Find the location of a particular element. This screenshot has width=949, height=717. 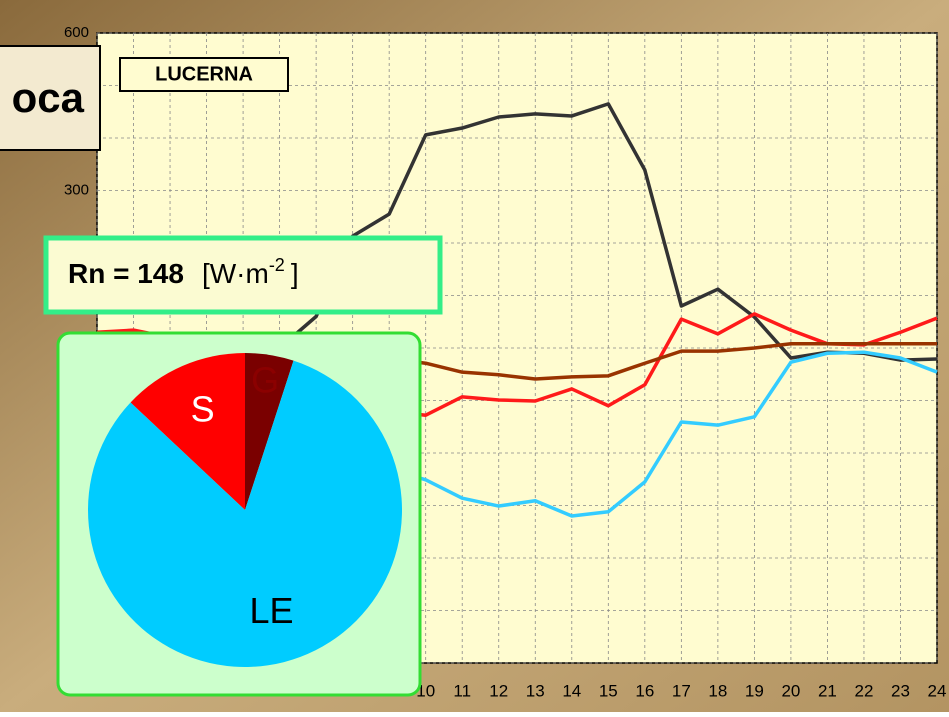

y-tick-label: 600 is located at coordinates (76, 32).